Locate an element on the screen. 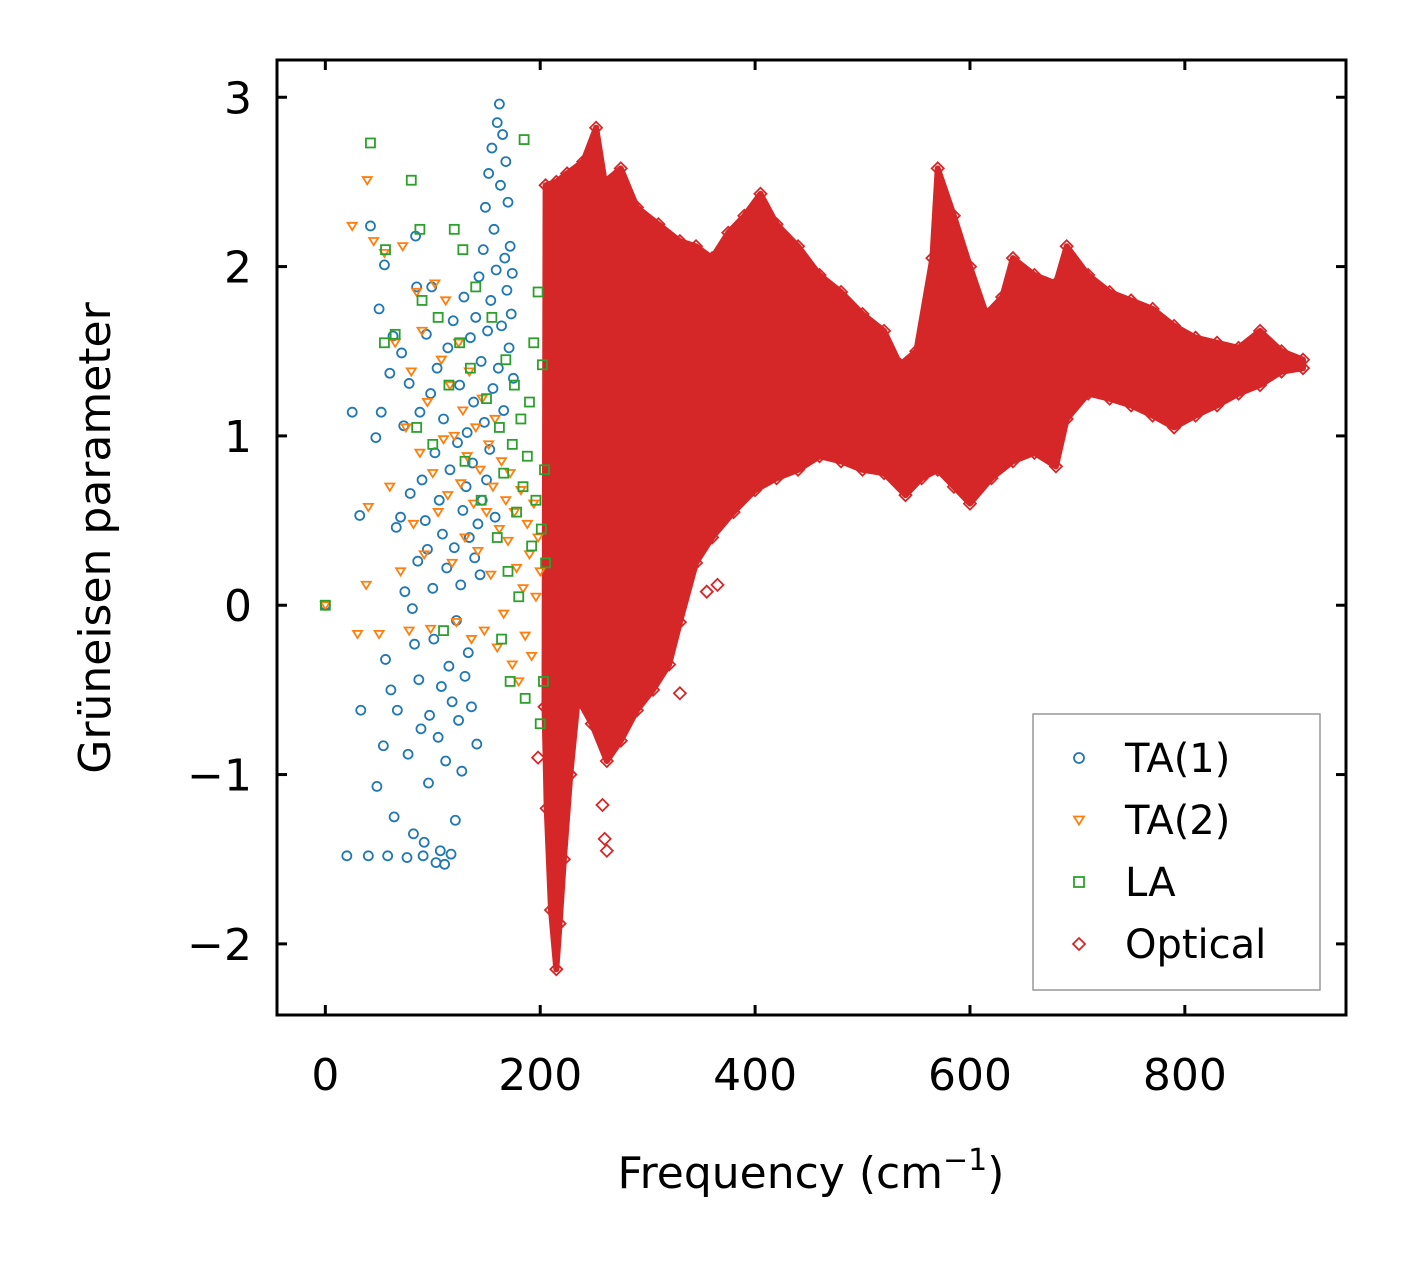  x-axis-title: Frequency (cm−1) is located at coordinates (811, 1171).